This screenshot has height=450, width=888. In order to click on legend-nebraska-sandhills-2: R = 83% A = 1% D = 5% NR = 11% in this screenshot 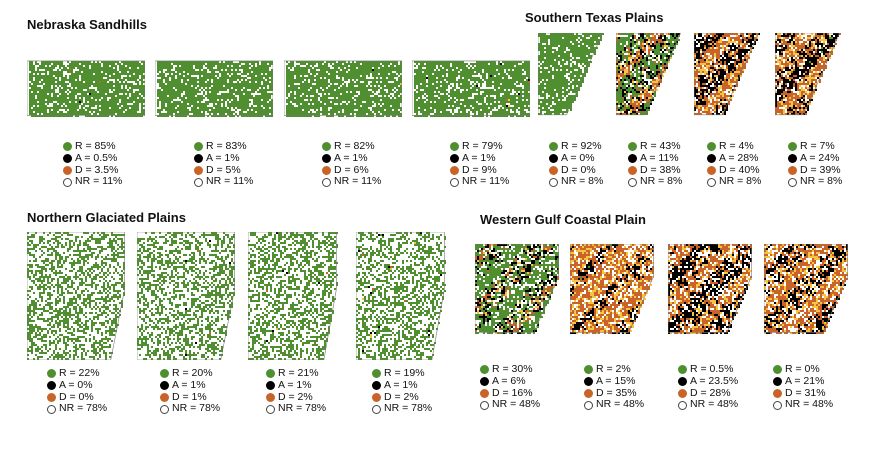, I will do `click(223, 164)`.